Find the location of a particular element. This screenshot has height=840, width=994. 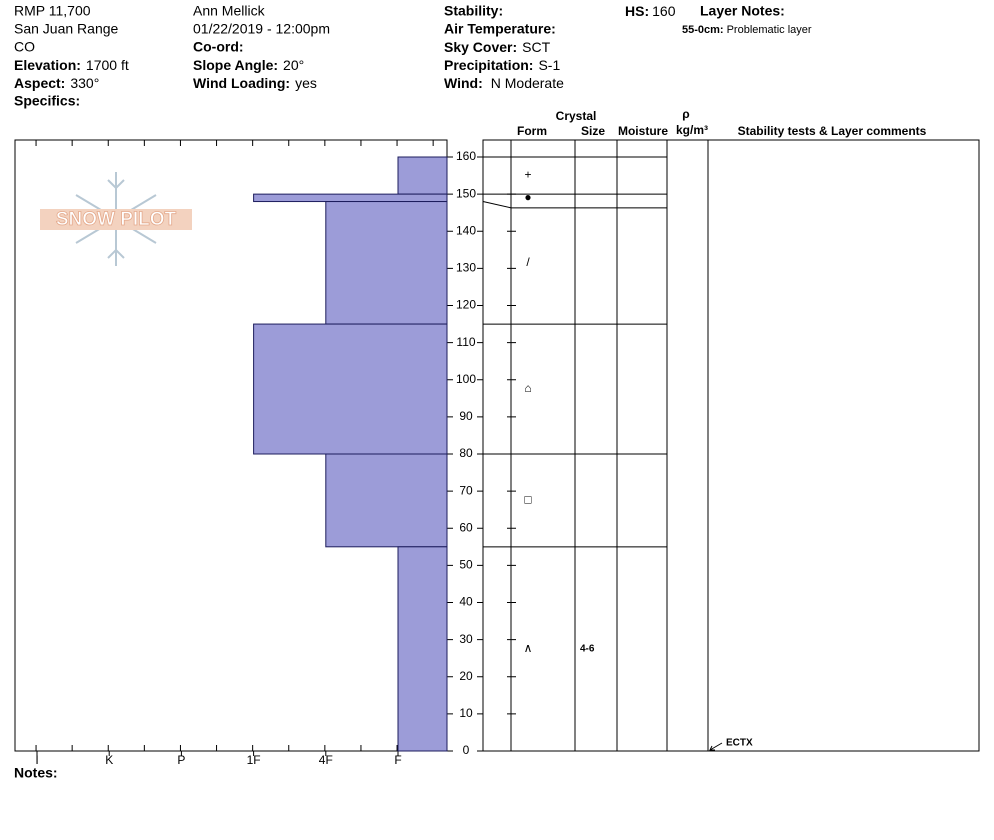

y-tick-label: 60 is located at coordinates (466, 527).